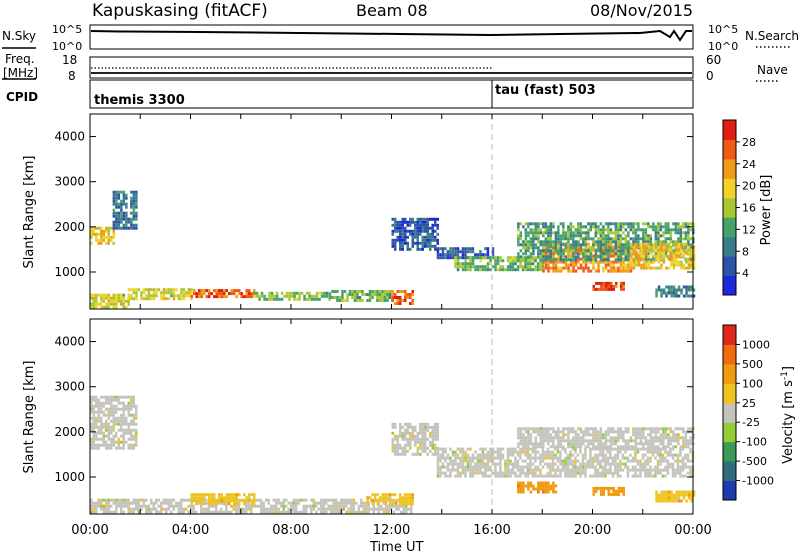  What do you see at coordinates (749, 142) in the screenshot?
I see `colorbar-tick-label: 28` at bounding box center [749, 142].